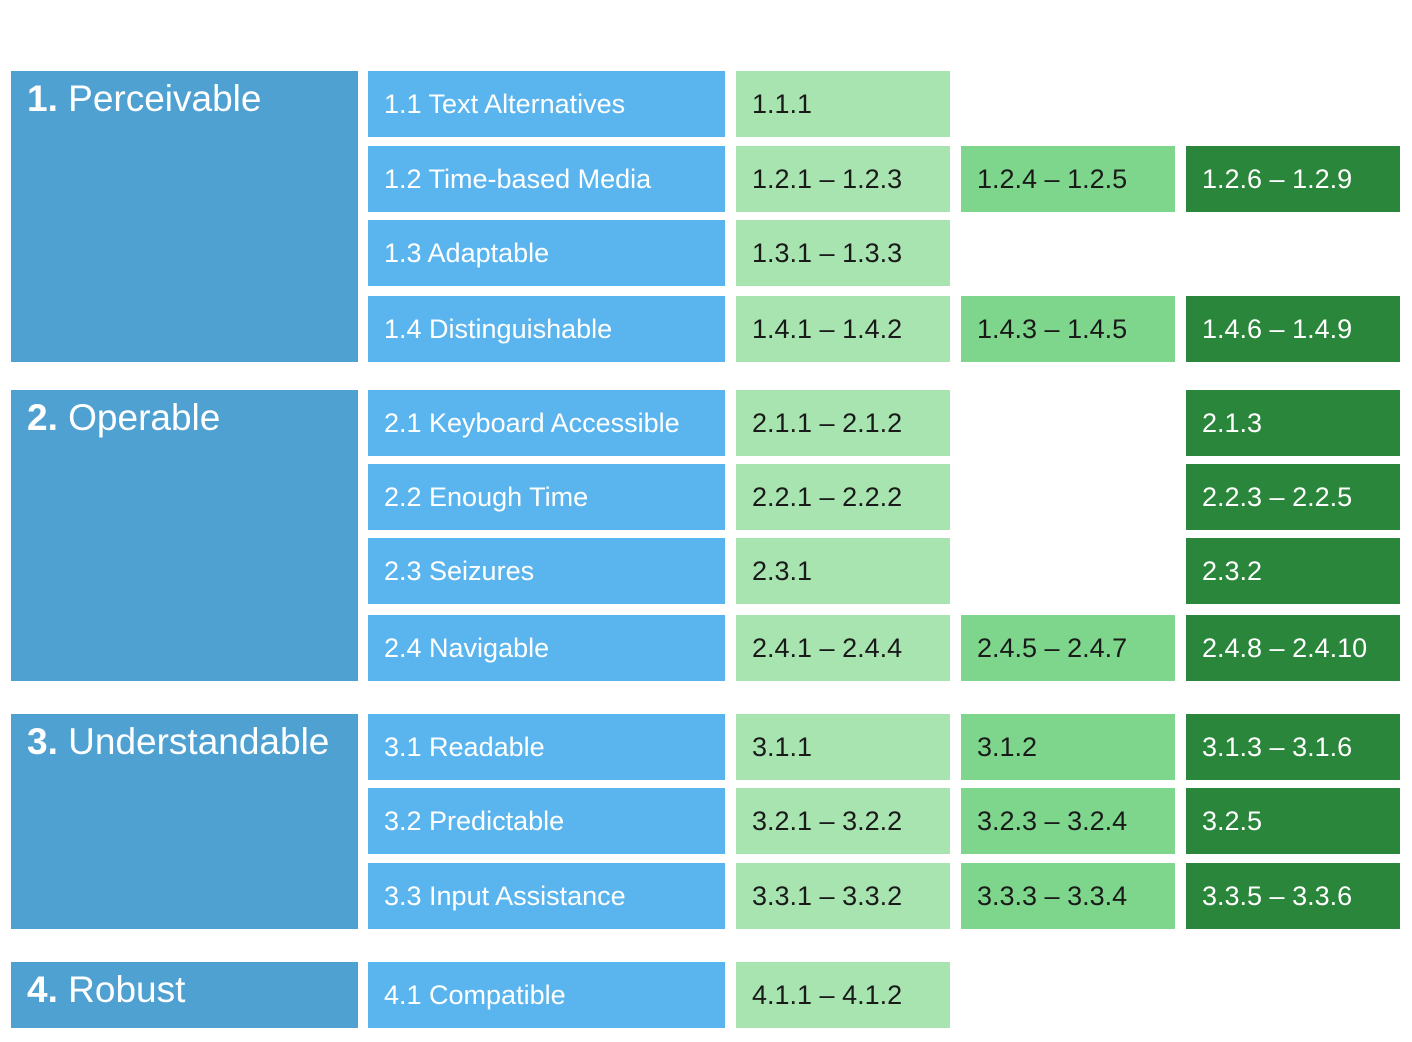 The image size is (1412, 1042). I want to click on success-criteria-2-4-level-2: 2.4.5 – 2.4.7, so click(1068, 648).